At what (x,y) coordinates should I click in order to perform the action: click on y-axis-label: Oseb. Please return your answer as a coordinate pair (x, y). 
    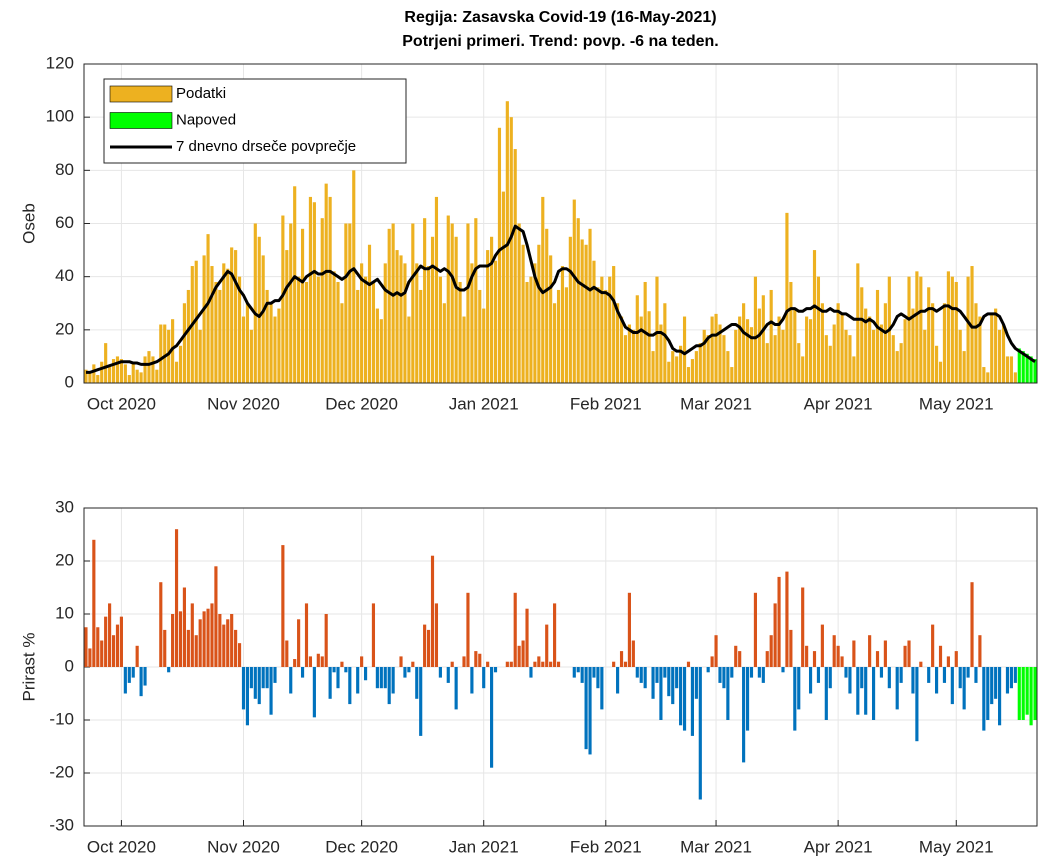
    Looking at the image, I should click on (28, 223).